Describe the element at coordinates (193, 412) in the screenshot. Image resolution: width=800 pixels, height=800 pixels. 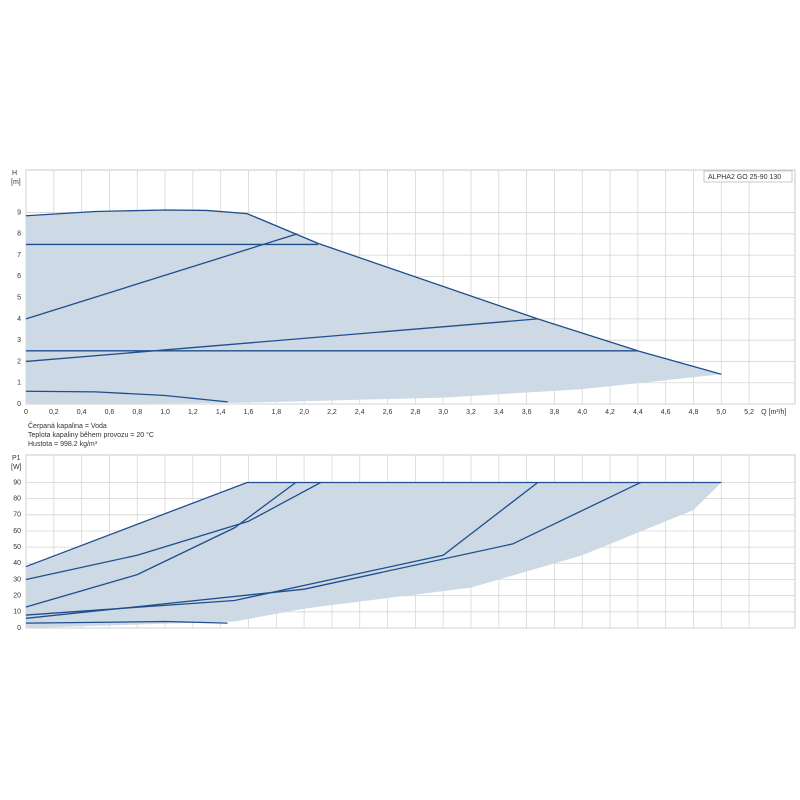
I see `x-tick-label: 1,2` at that location.